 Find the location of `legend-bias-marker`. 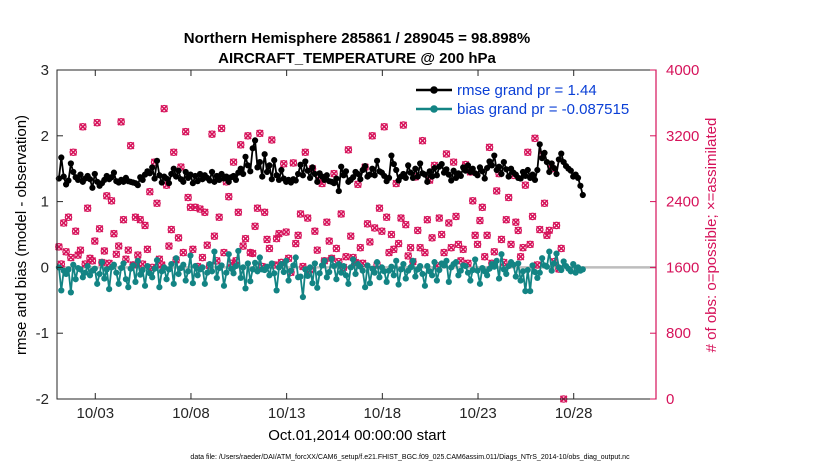

legend-bias-marker is located at coordinates (434, 109).